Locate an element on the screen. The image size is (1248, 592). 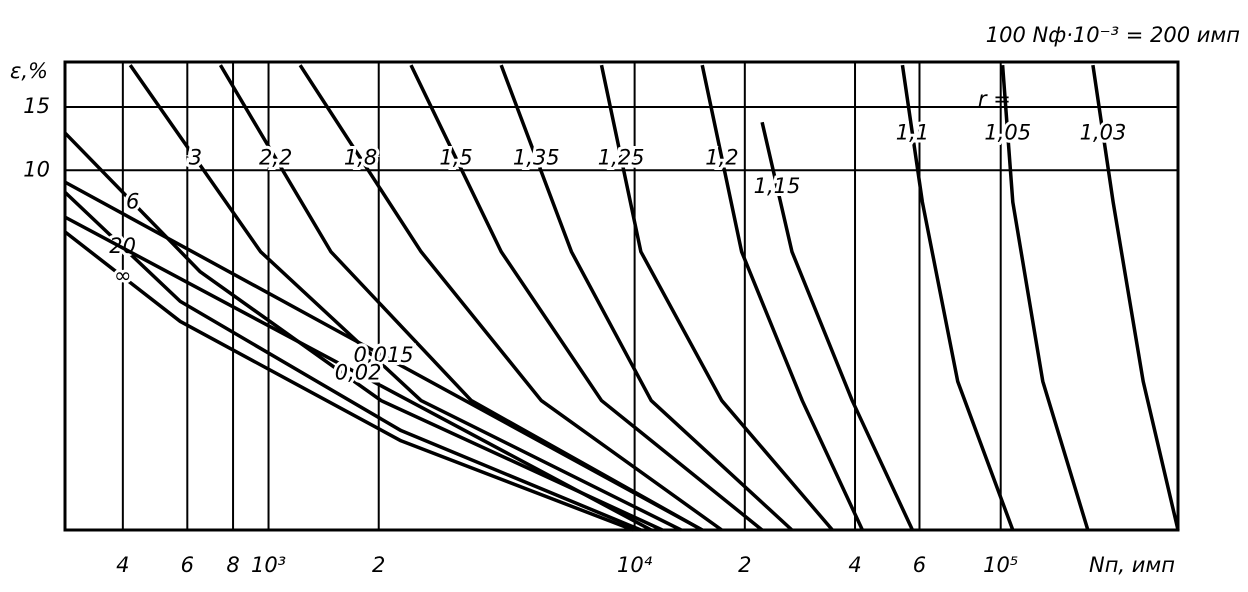
curve-label: 1,5 is located at coordinates (455, 157).